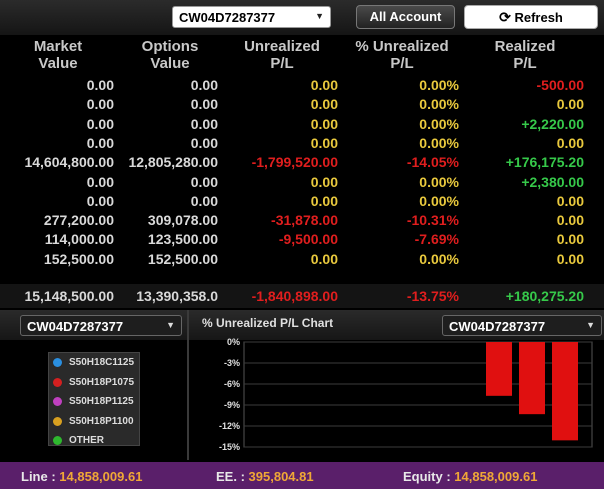 The height and width of the screenshot is (489, 604). What do you see at coordinates (544, 296) in the screenshot?
I see `total-realized: +180,275.20` at bounding box center [544, 296].